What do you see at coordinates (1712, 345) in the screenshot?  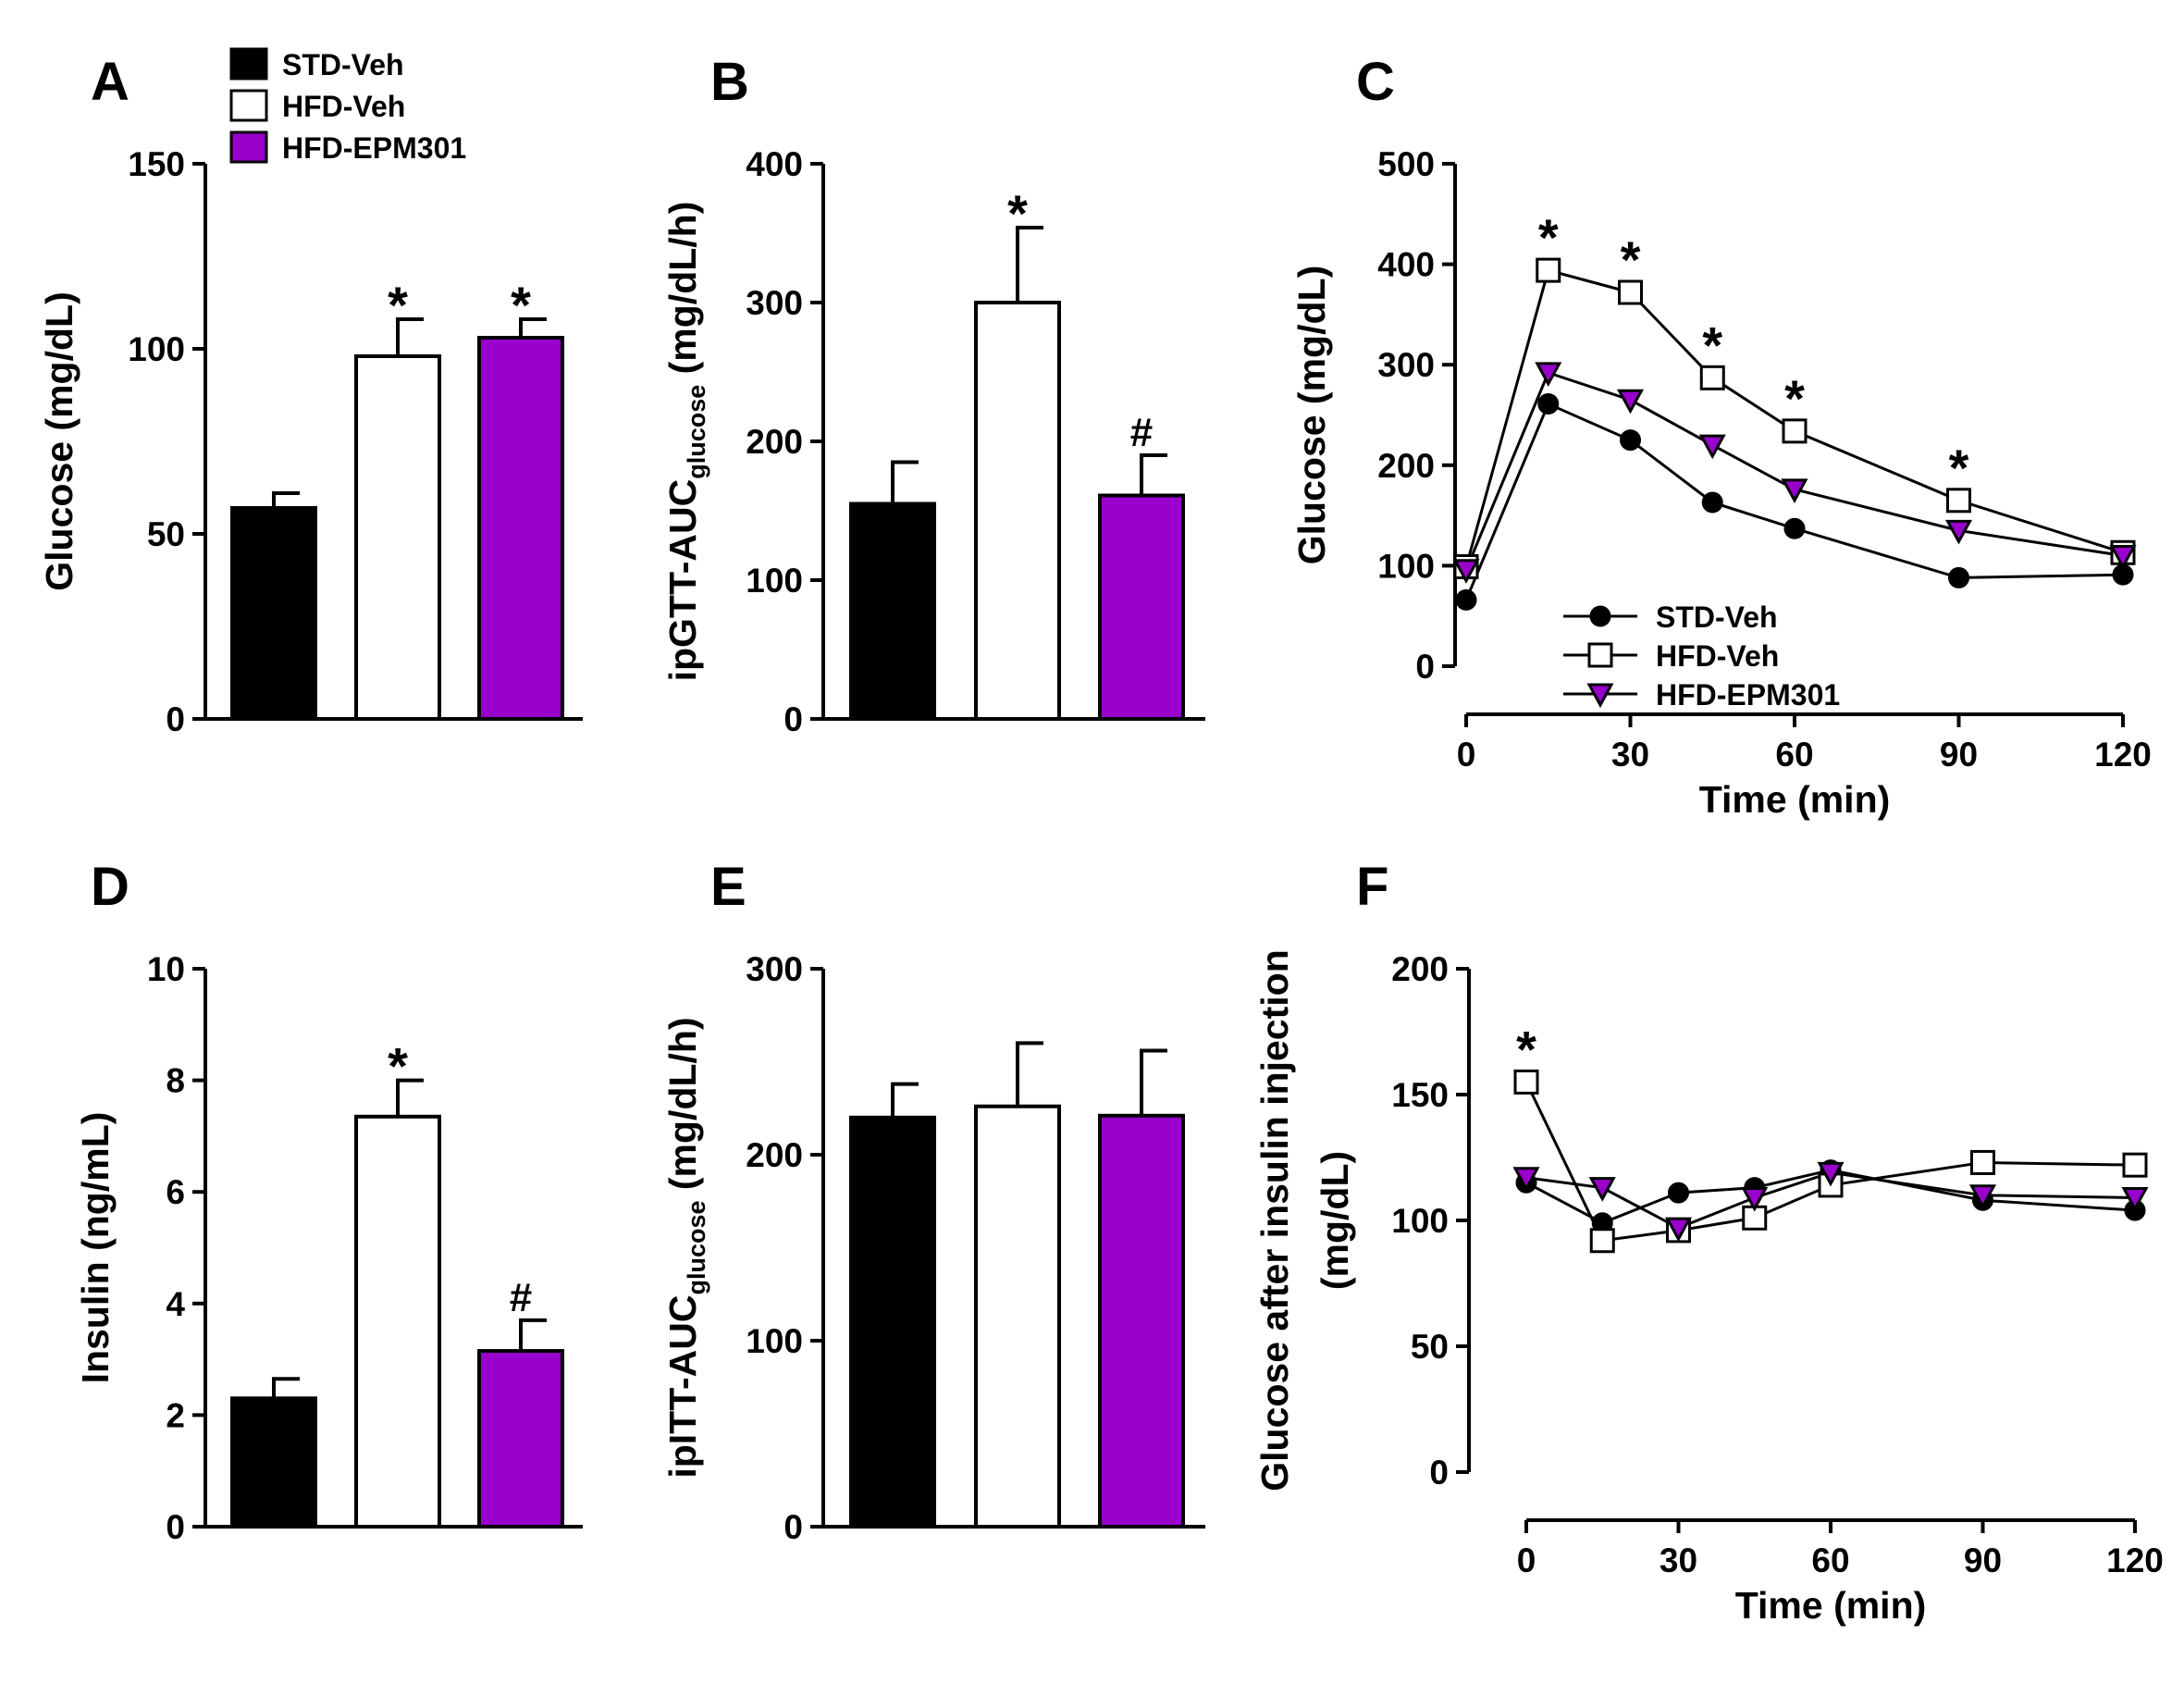 I see `panel-c-annotation-45: *` at bounding box center [1712, 345].